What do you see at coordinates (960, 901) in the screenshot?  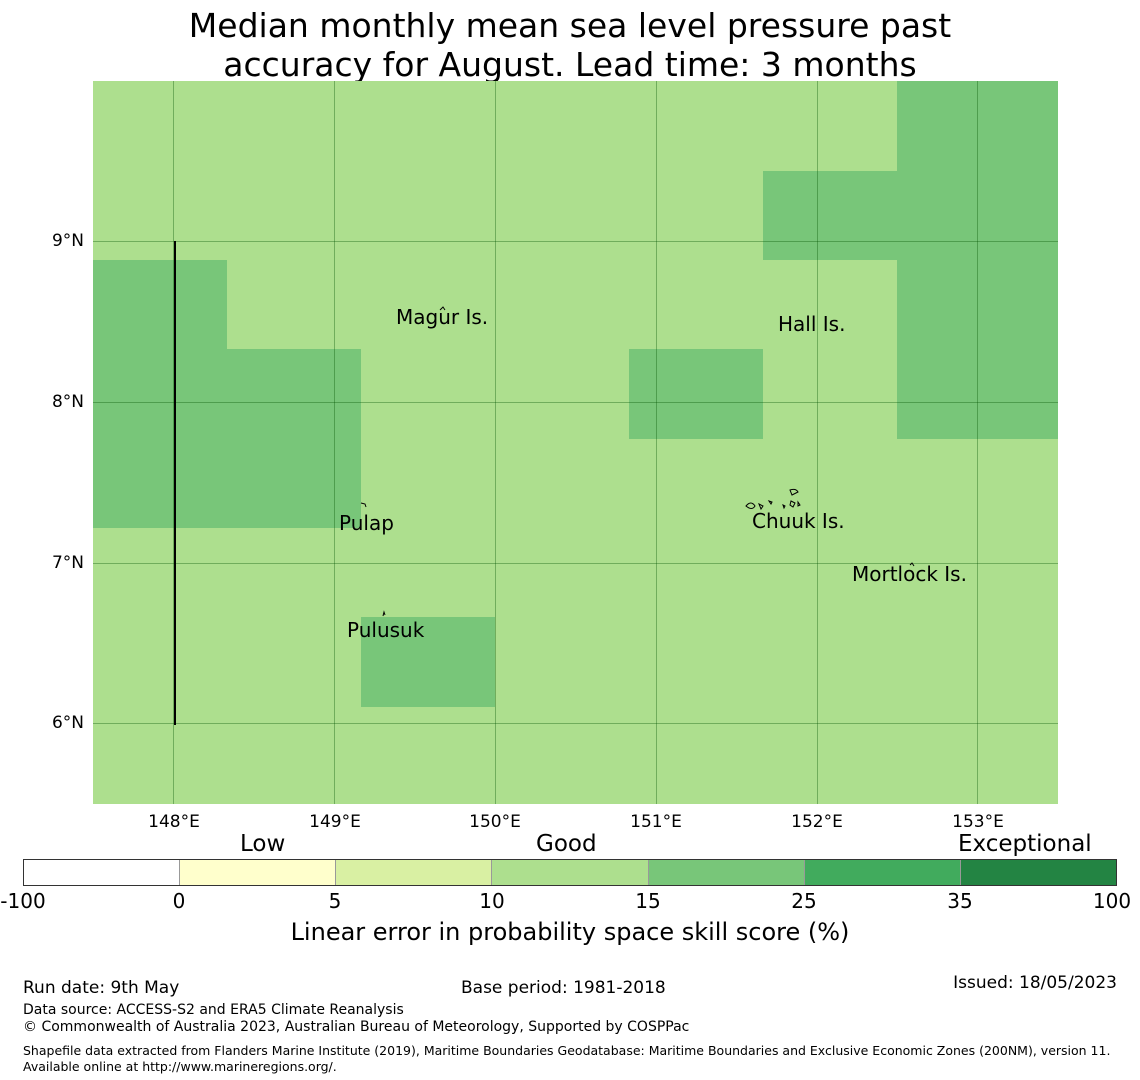 I see `colorbar-tick: 35` at bounding box center [960, 901].